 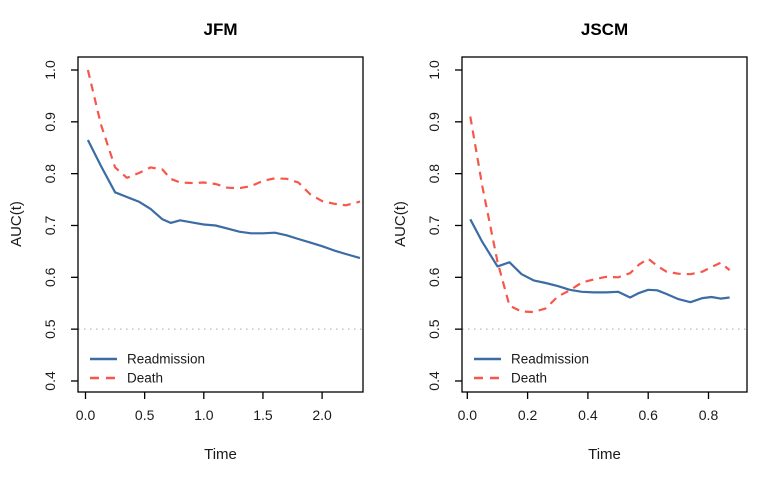 I want to click on x-tick-label: 0.4, so click(x=588, y=415).